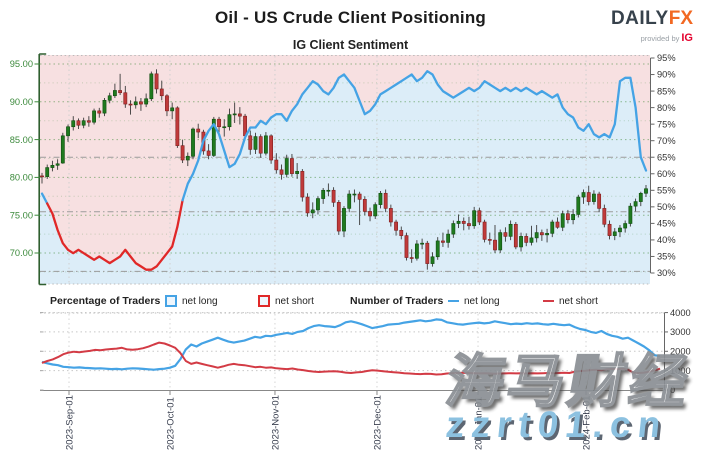  I want to click on provided-by-label: provided by, so click(660, 38).